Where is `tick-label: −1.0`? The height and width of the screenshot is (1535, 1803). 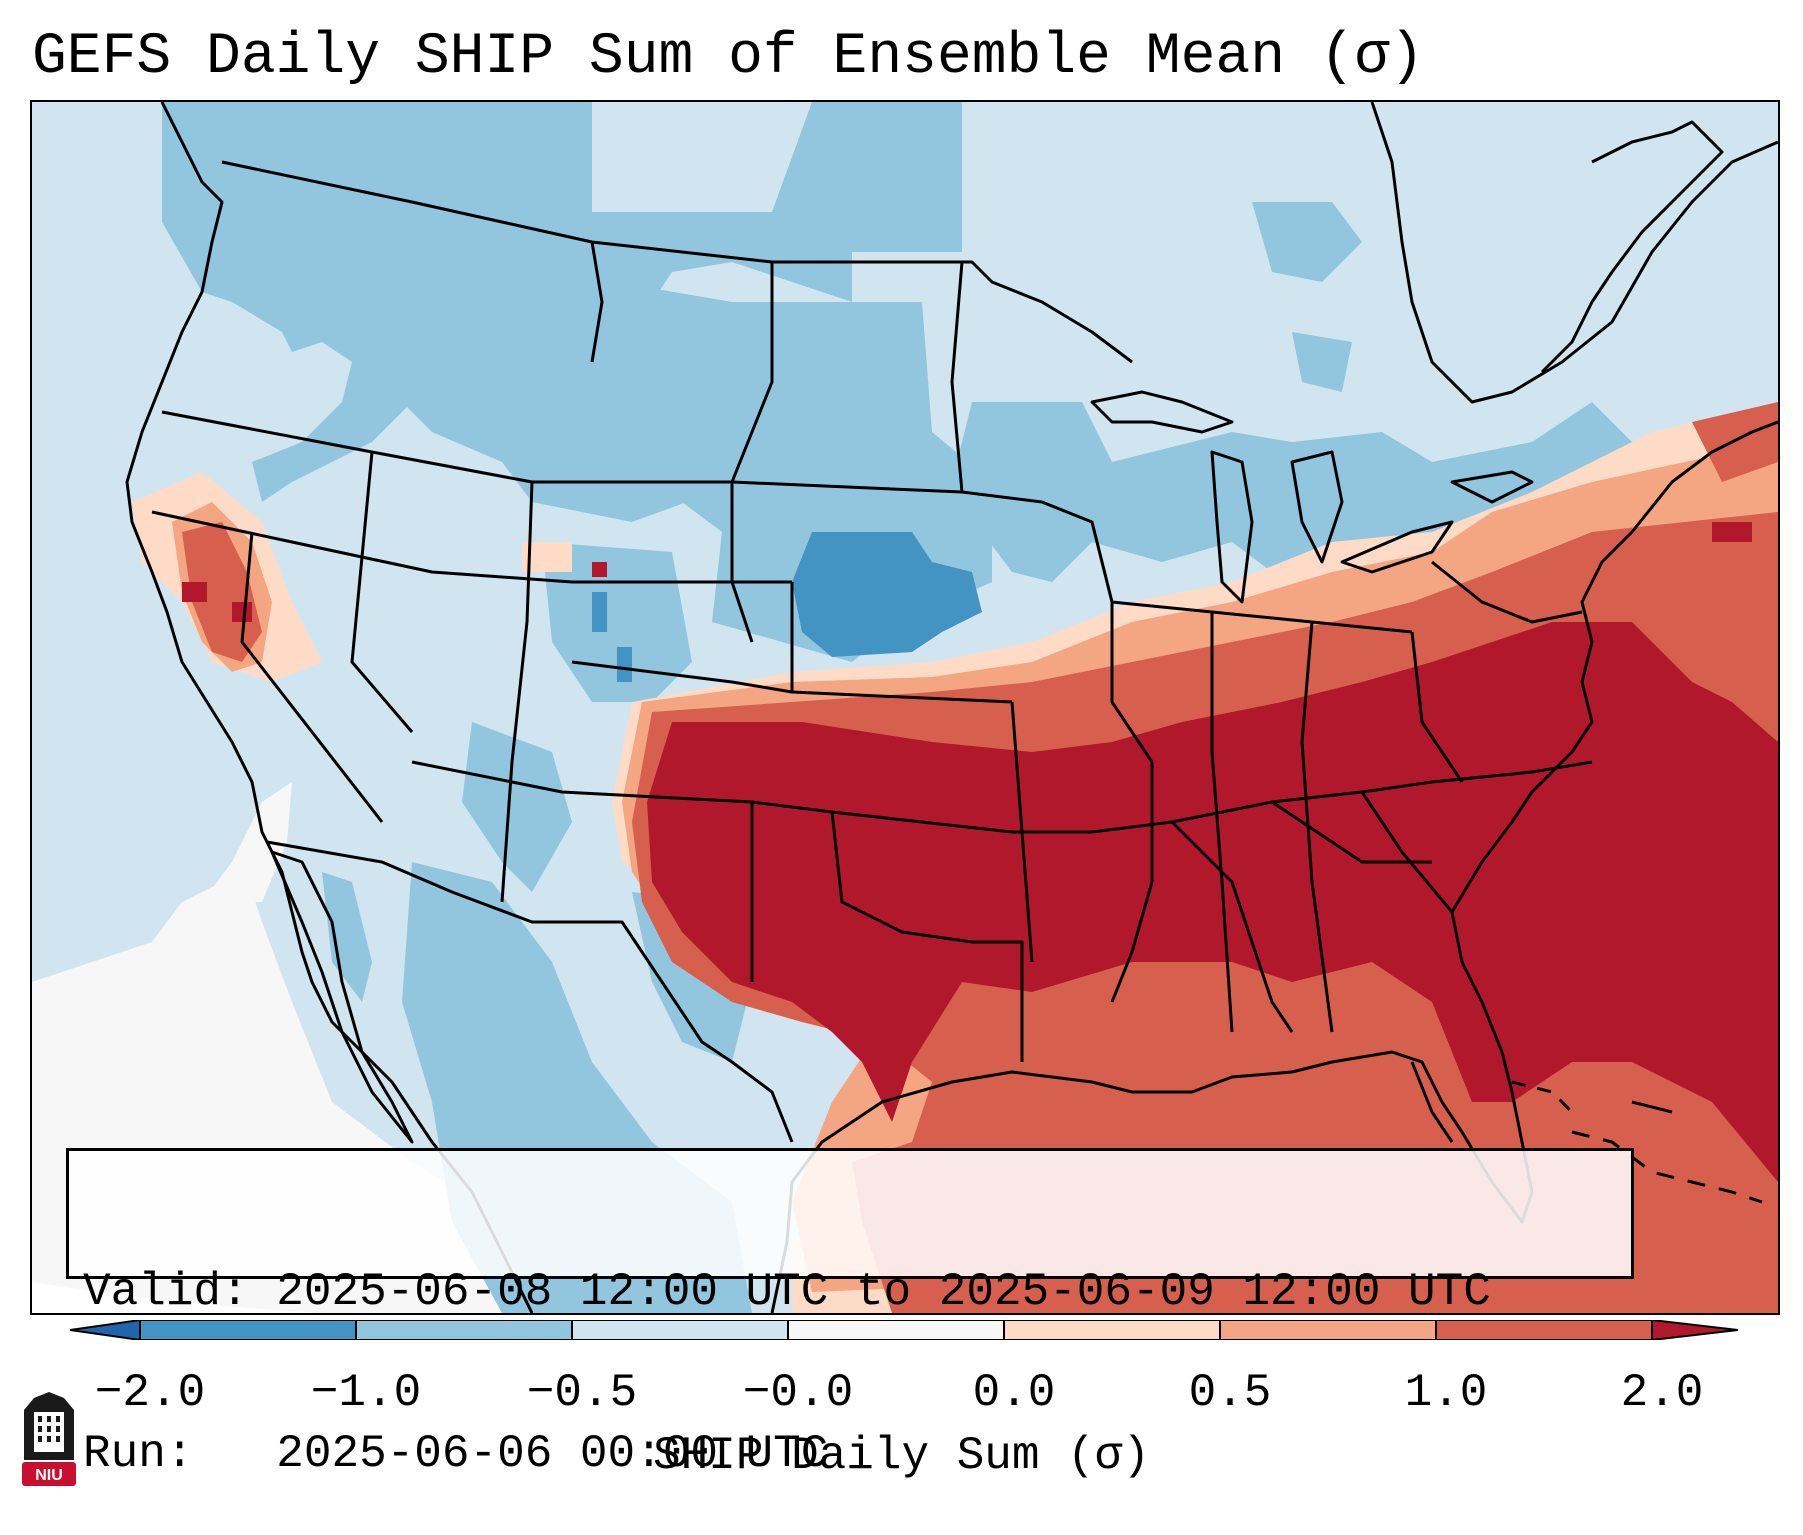
tick-label: −1.0 is located at coordinates (366, 1393).